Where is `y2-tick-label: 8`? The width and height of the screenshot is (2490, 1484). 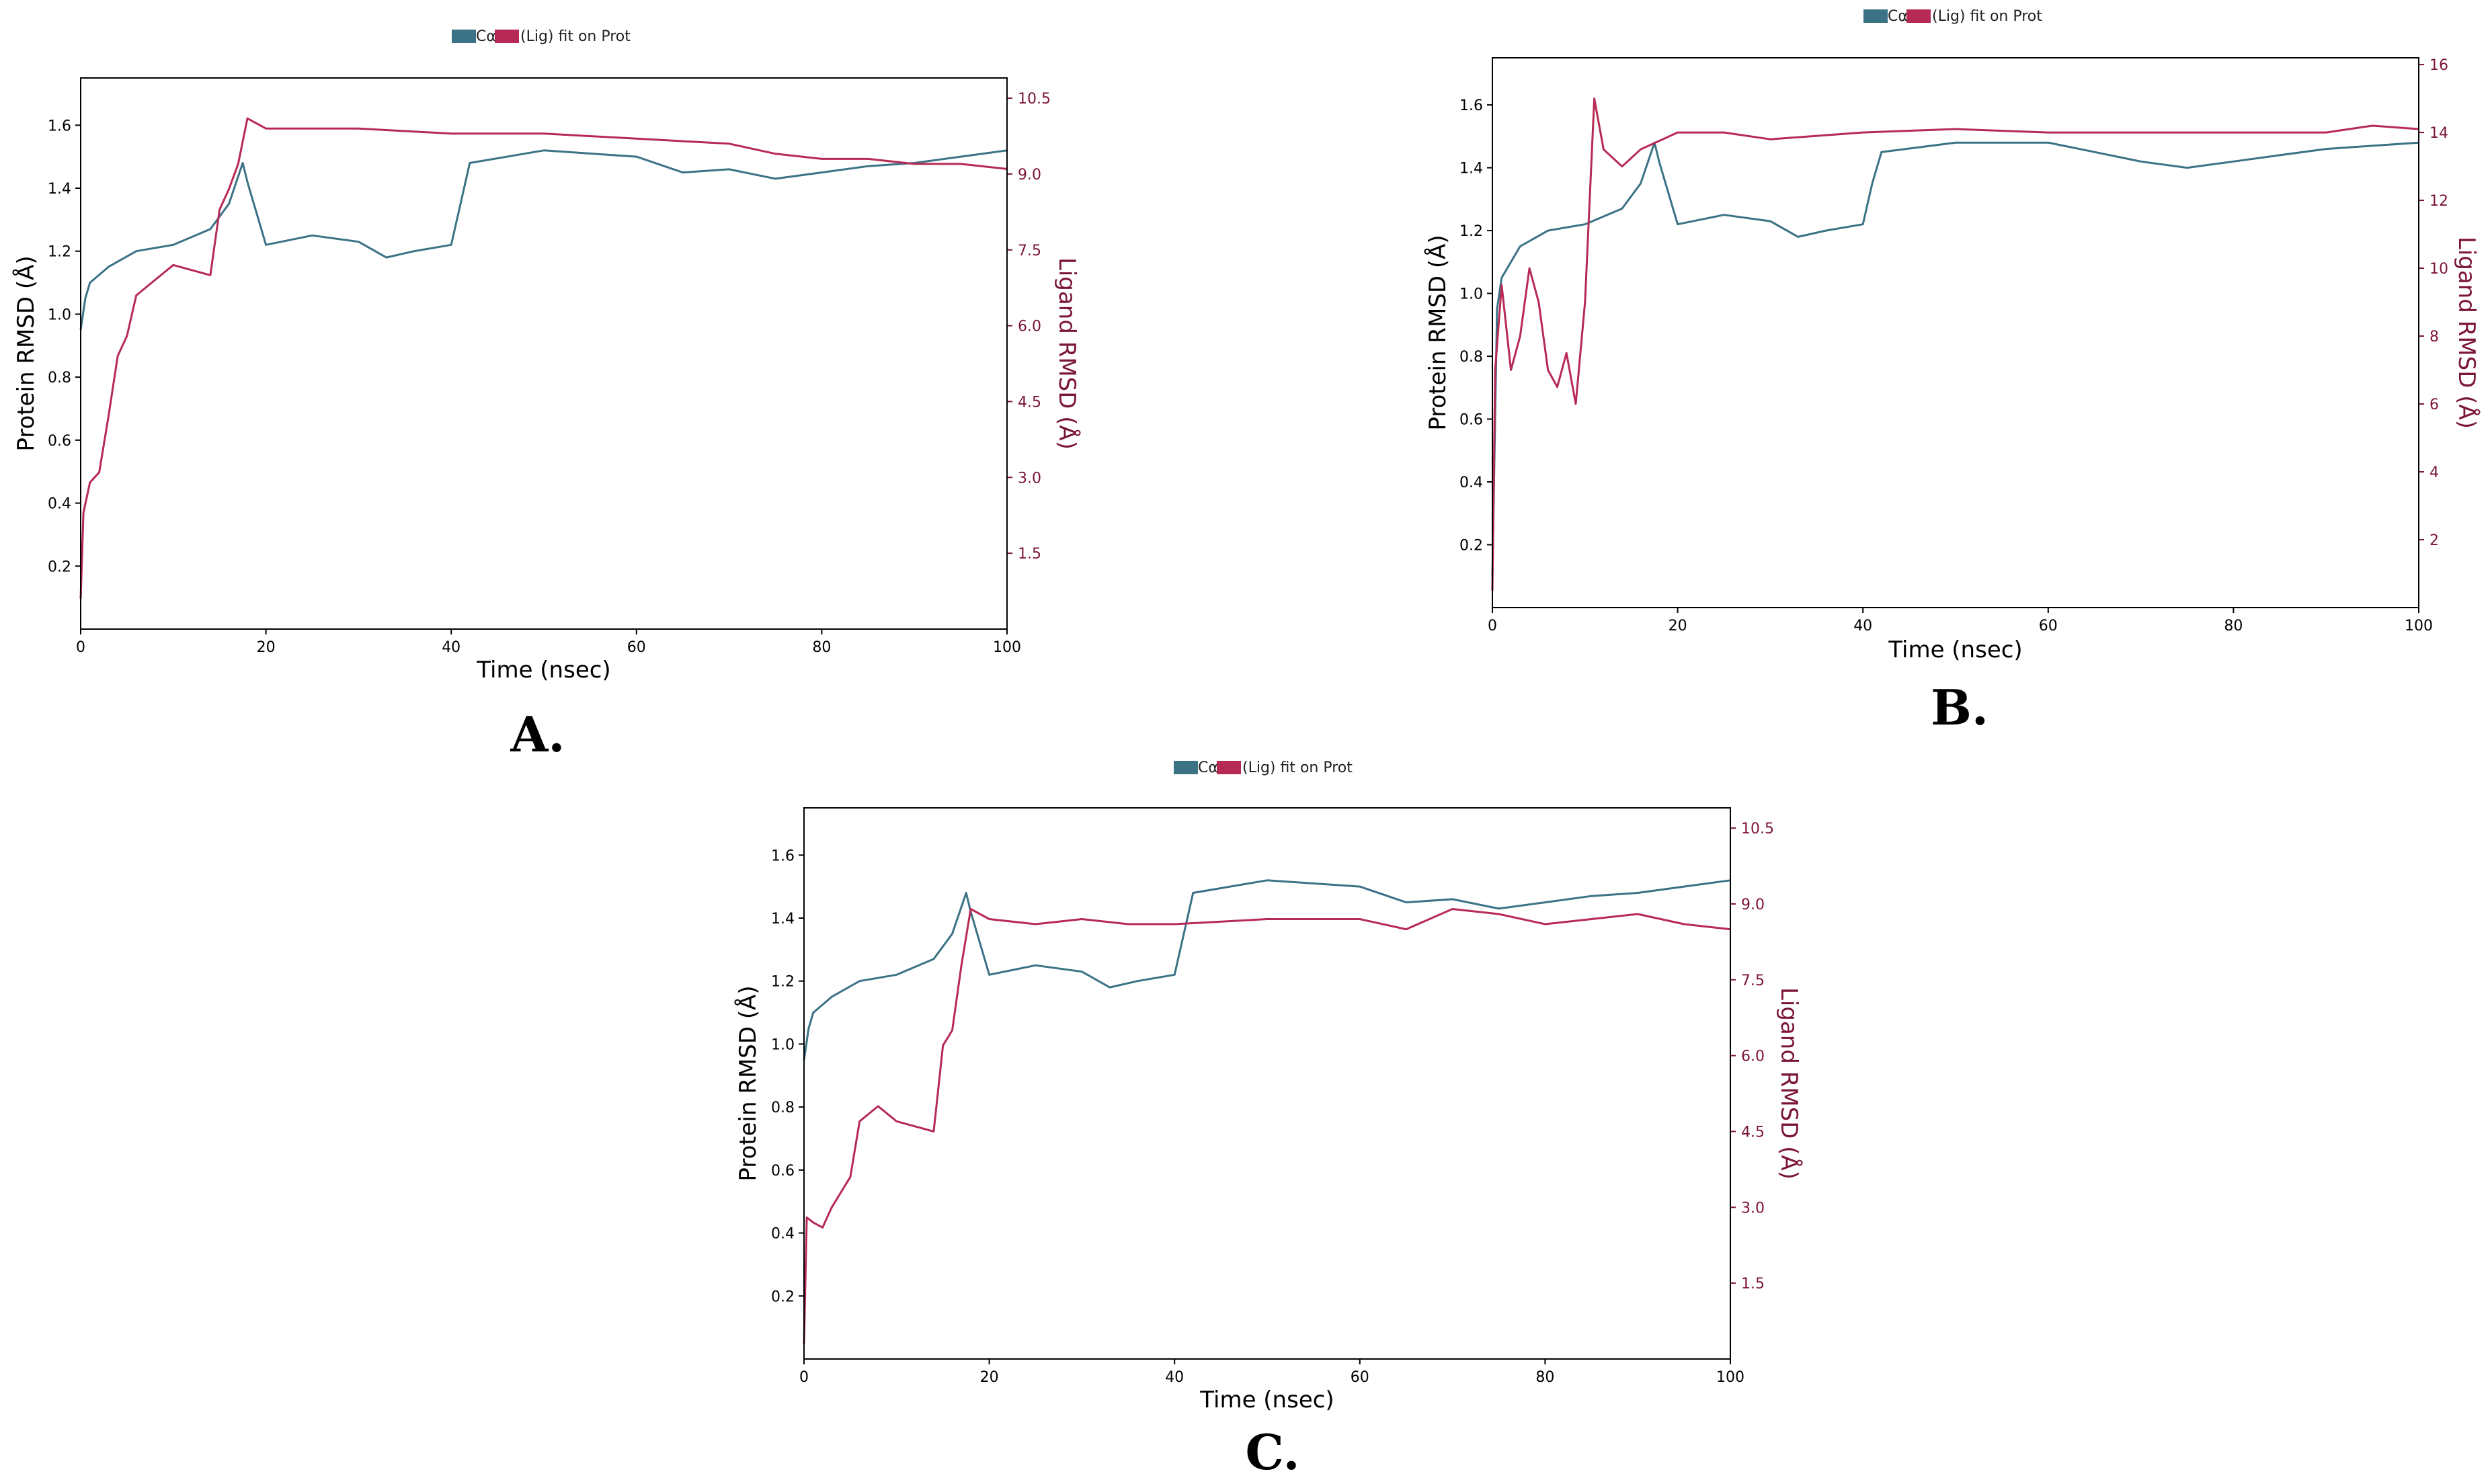 y2-tick-label: 8 is located at coordinates (2434, 337).